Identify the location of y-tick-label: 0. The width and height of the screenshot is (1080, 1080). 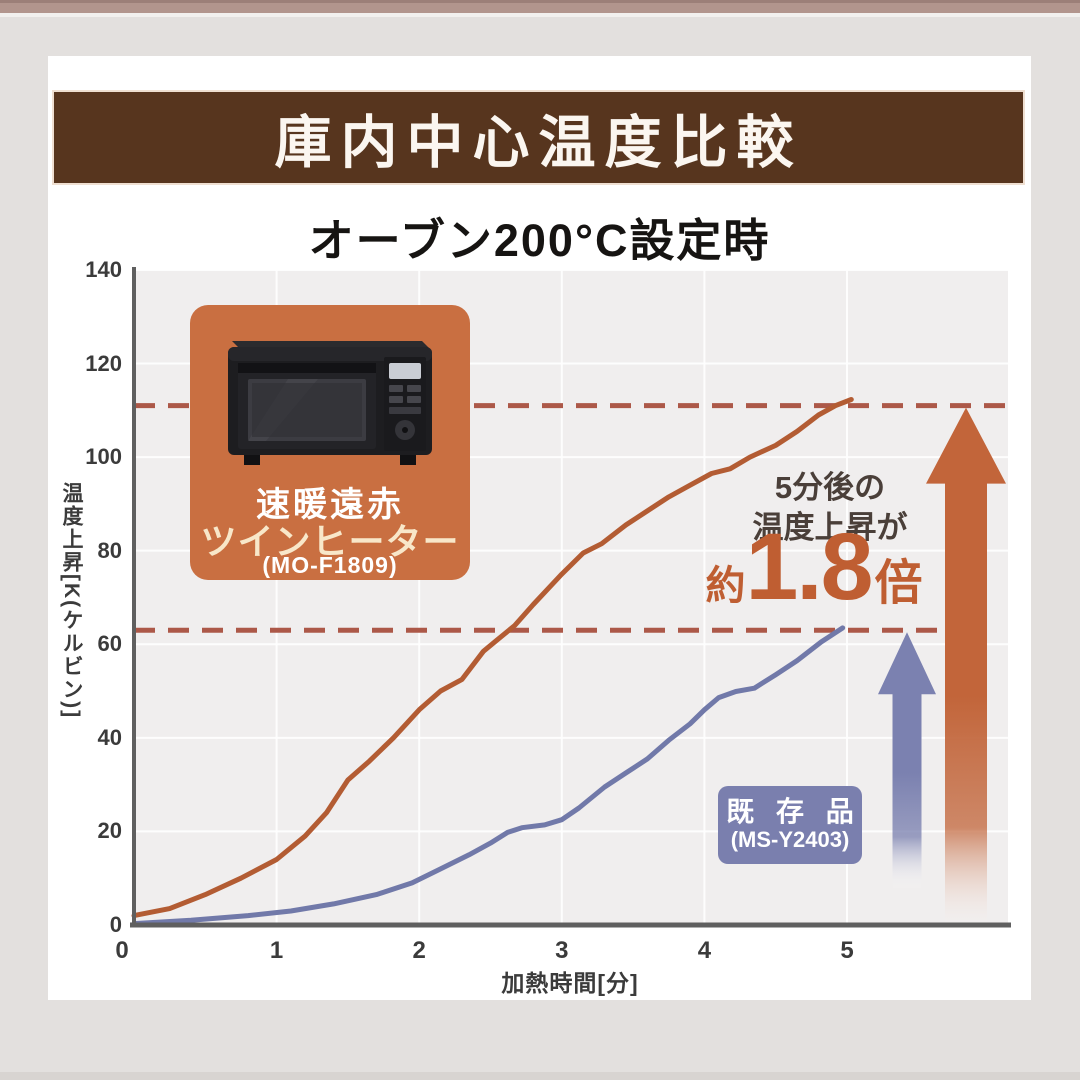
(115, 924).